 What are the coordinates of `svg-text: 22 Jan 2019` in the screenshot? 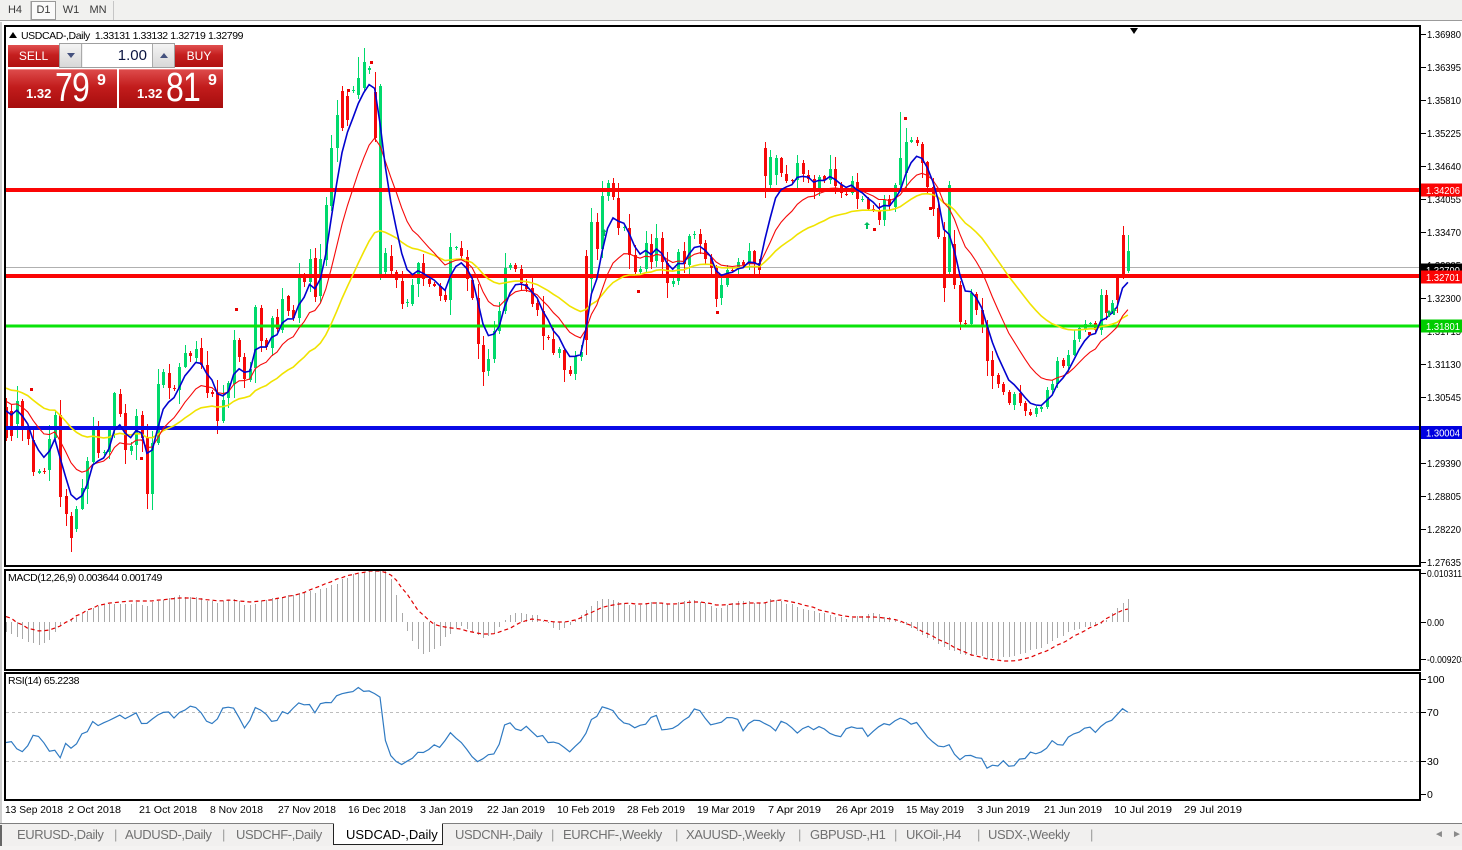 It's located at (516, 810).